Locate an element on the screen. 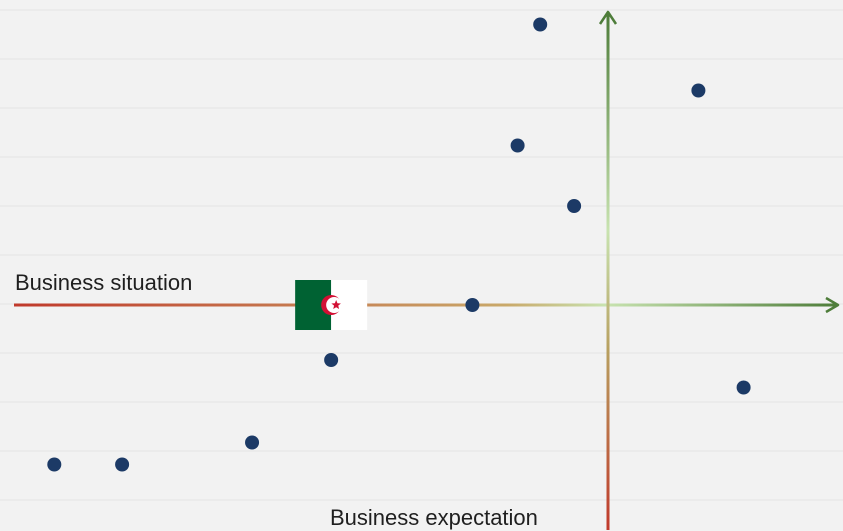  x-axis-arrow-icon is located at coordinates (832, 305).